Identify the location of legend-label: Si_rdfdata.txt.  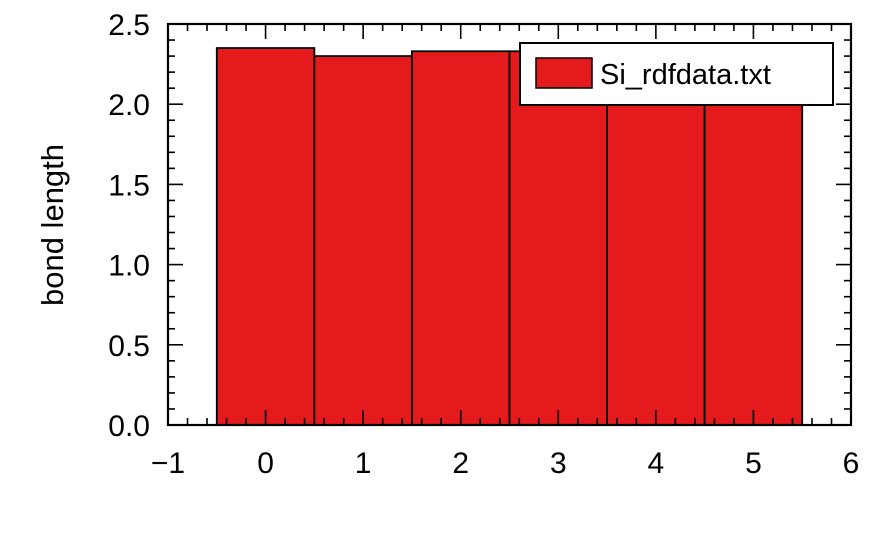
(685, 75).